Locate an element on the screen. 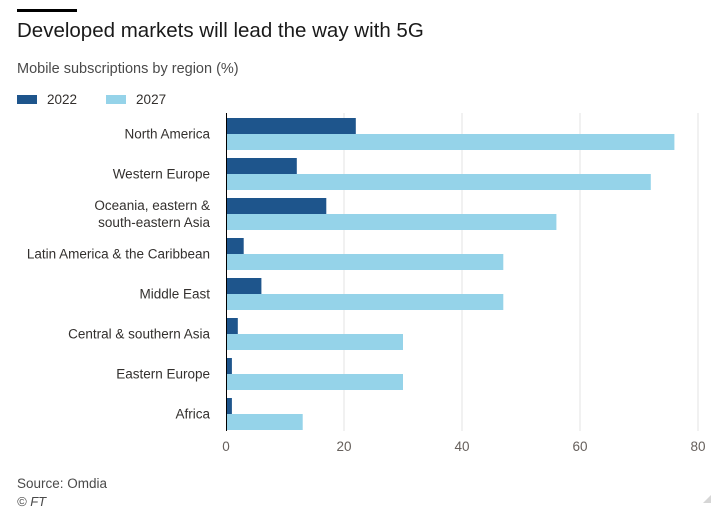 The height and width of the screenshot is (511, 719). category-label-2: Western Europe is located at coordinates (161, 174).